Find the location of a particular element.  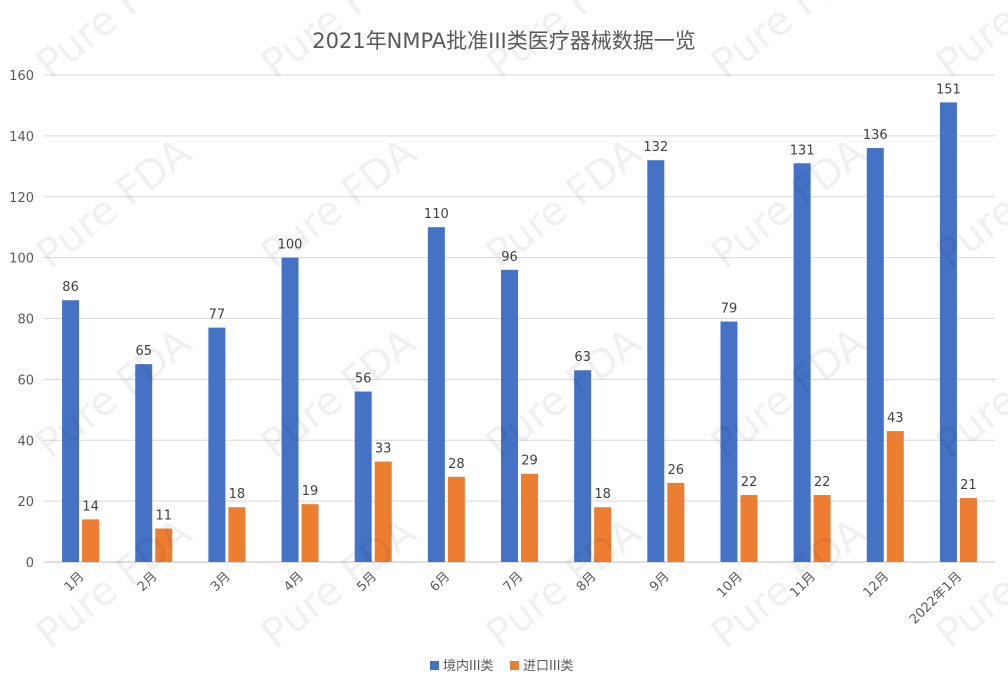

data-label: 29 is located at coordinates (529, 461).